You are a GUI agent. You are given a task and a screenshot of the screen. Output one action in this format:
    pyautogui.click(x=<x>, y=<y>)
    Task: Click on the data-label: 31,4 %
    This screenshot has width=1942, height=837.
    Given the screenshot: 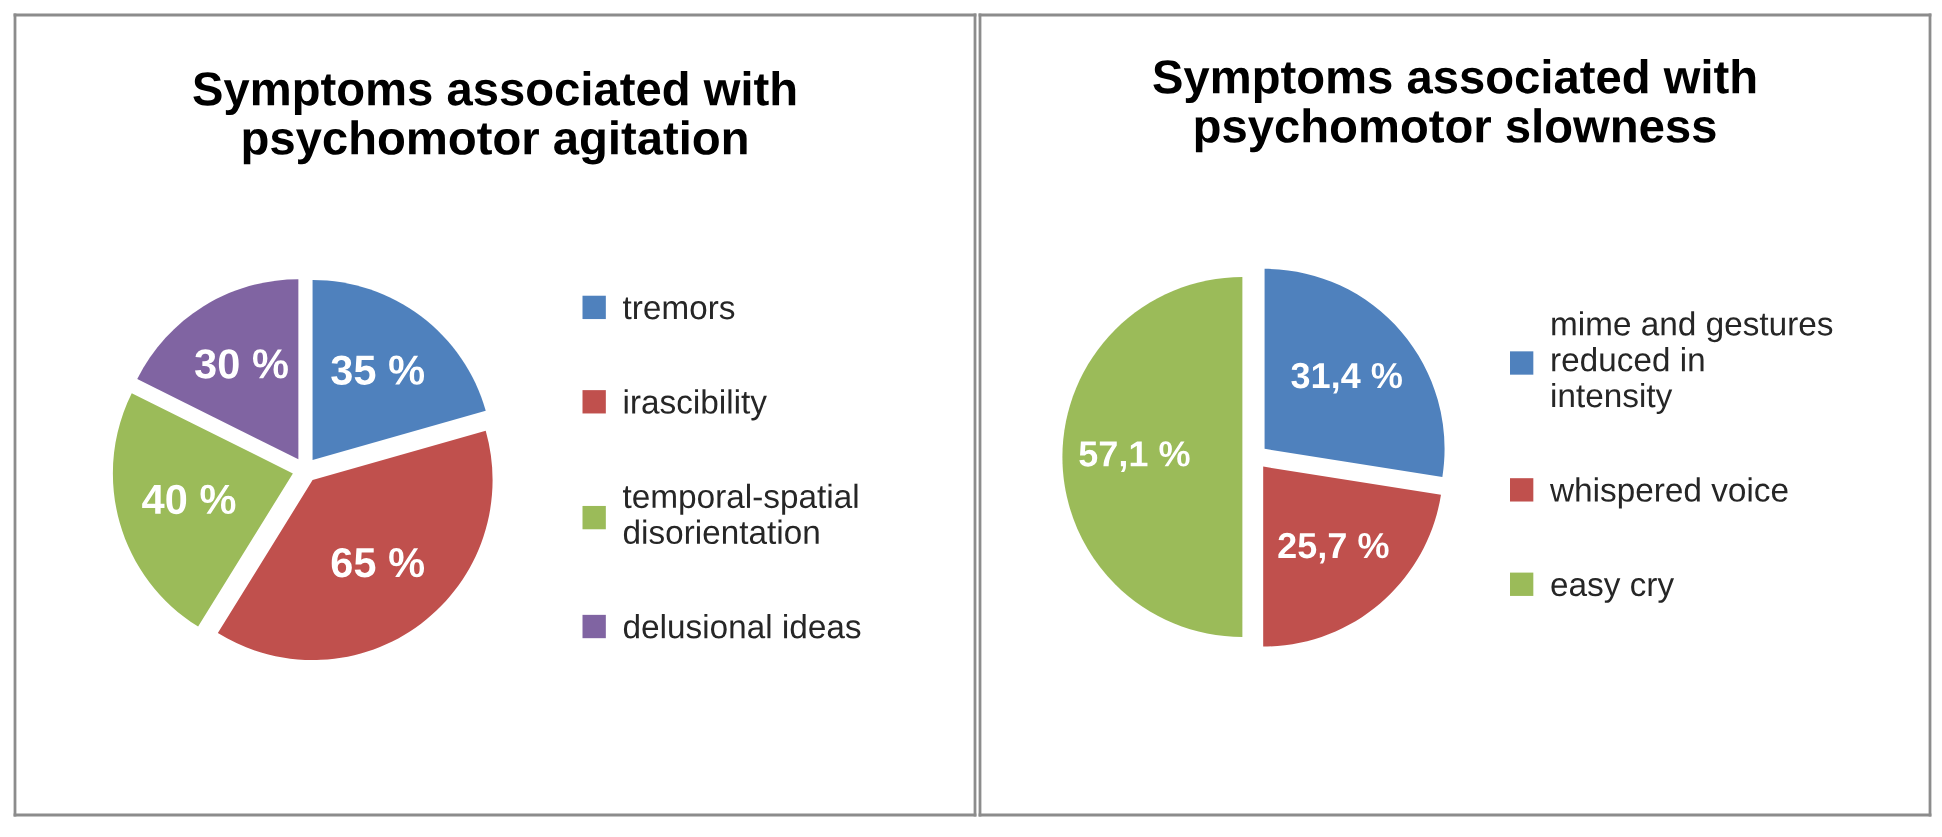 What is the action you would take?
    pyautogui.click(x=1346, y=378)
    